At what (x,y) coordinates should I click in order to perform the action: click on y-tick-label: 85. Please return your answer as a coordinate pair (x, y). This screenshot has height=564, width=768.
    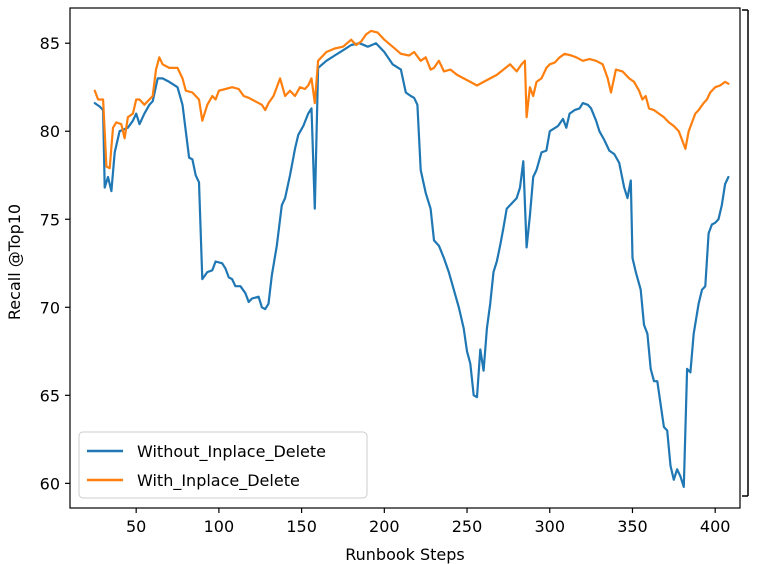
    Looking at the image, I should click on (50, 43).